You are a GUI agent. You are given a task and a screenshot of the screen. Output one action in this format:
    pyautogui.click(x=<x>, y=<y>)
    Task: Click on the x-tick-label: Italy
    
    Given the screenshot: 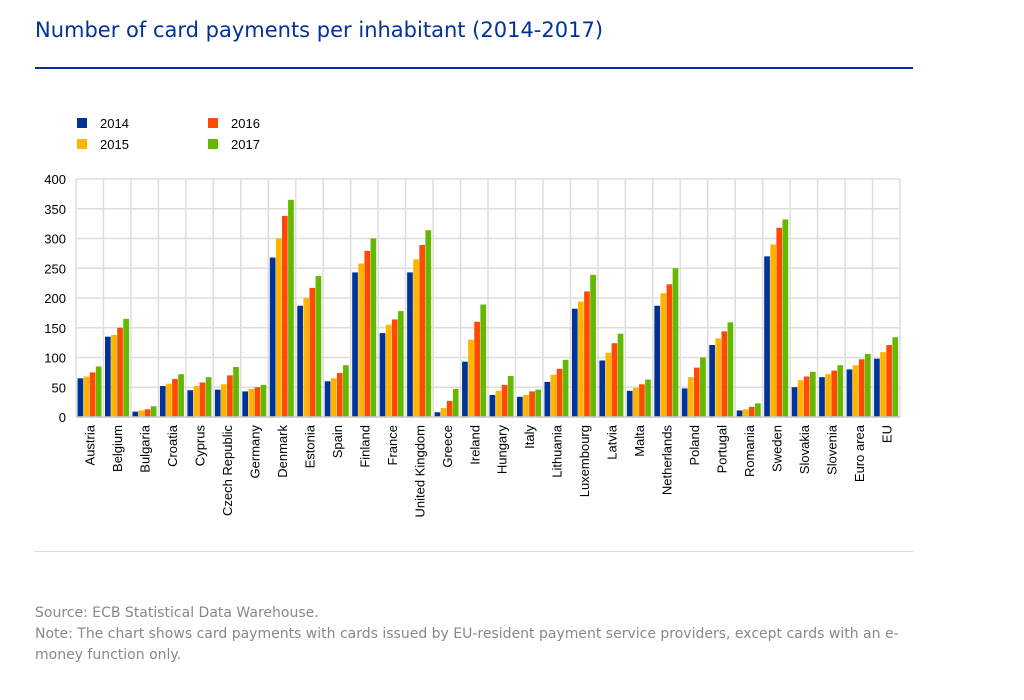 What is the action you would take?
    pyautogui.click(x=529, y=437)
    